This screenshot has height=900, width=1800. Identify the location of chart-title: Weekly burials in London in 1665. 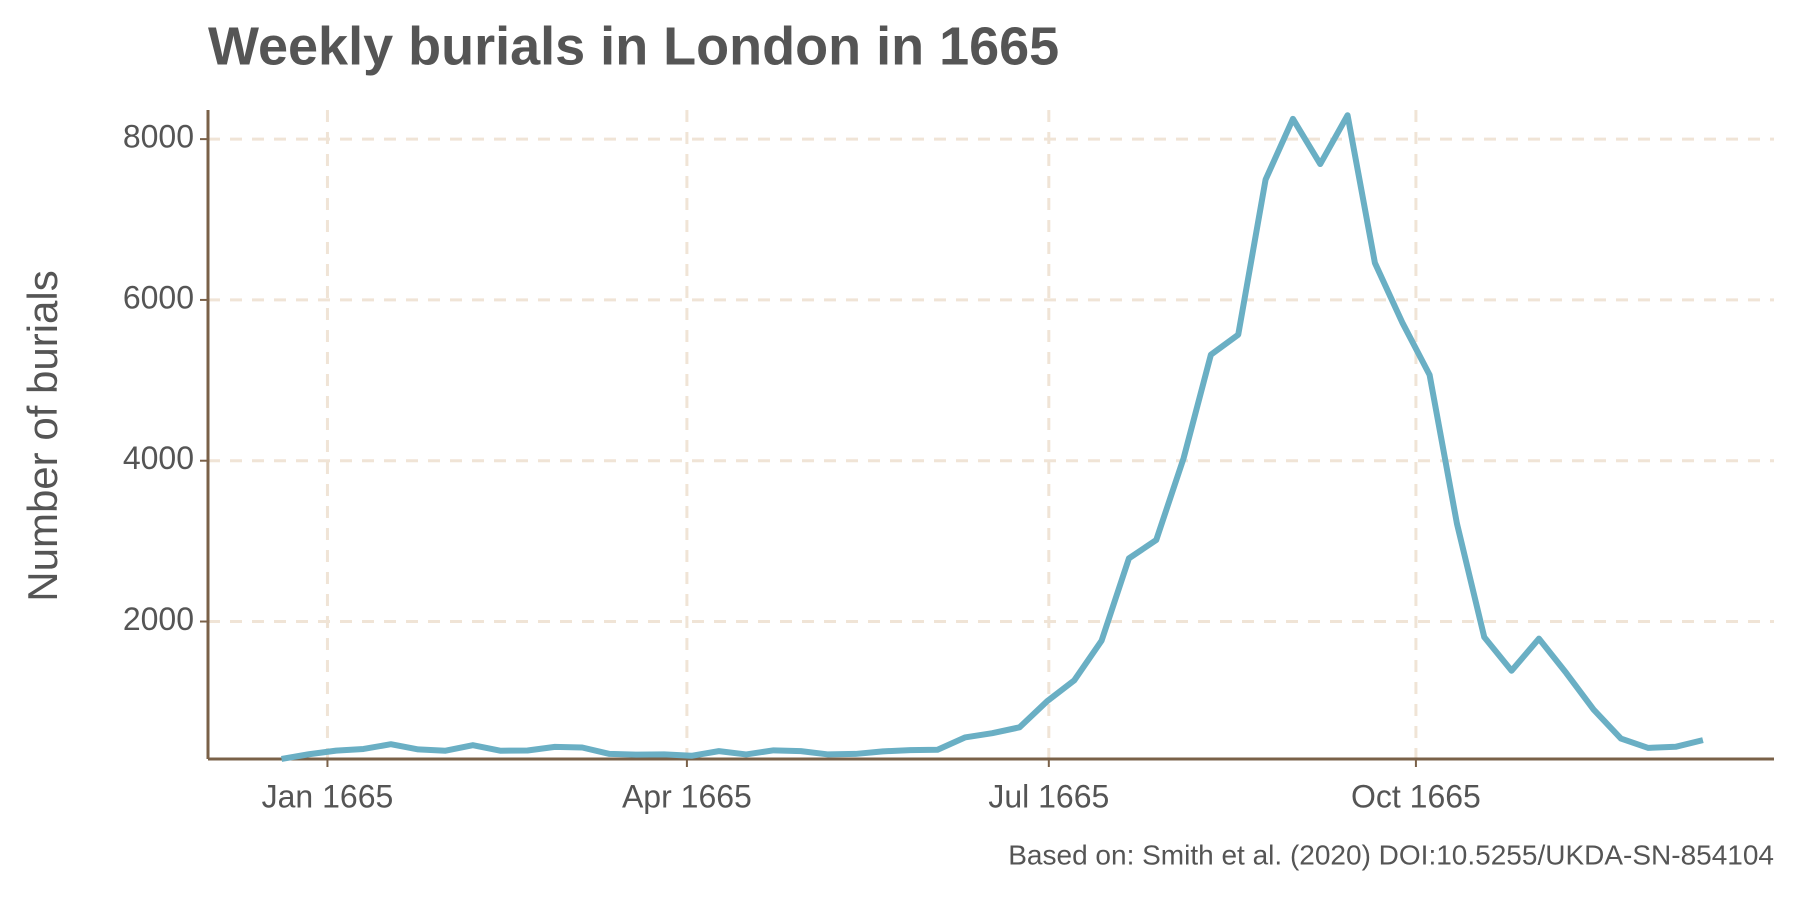
(633, 46).